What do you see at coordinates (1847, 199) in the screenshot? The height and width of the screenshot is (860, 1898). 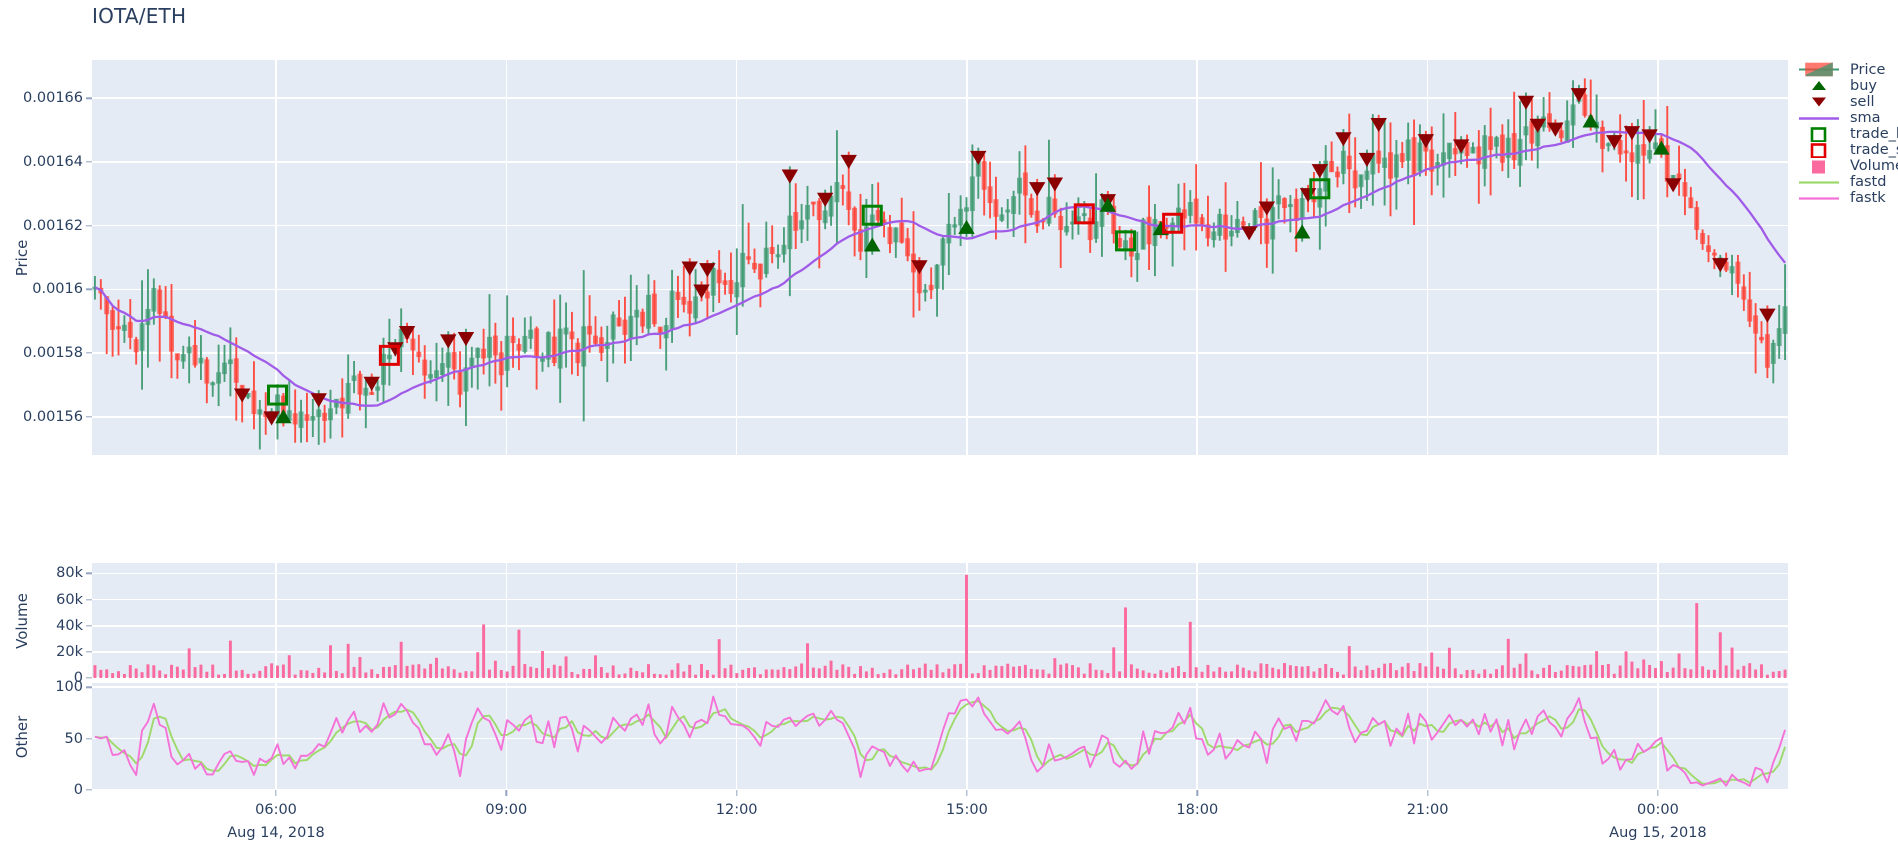 I see `legend-item-fastk: fastk` at bounding box center [1847, 199].